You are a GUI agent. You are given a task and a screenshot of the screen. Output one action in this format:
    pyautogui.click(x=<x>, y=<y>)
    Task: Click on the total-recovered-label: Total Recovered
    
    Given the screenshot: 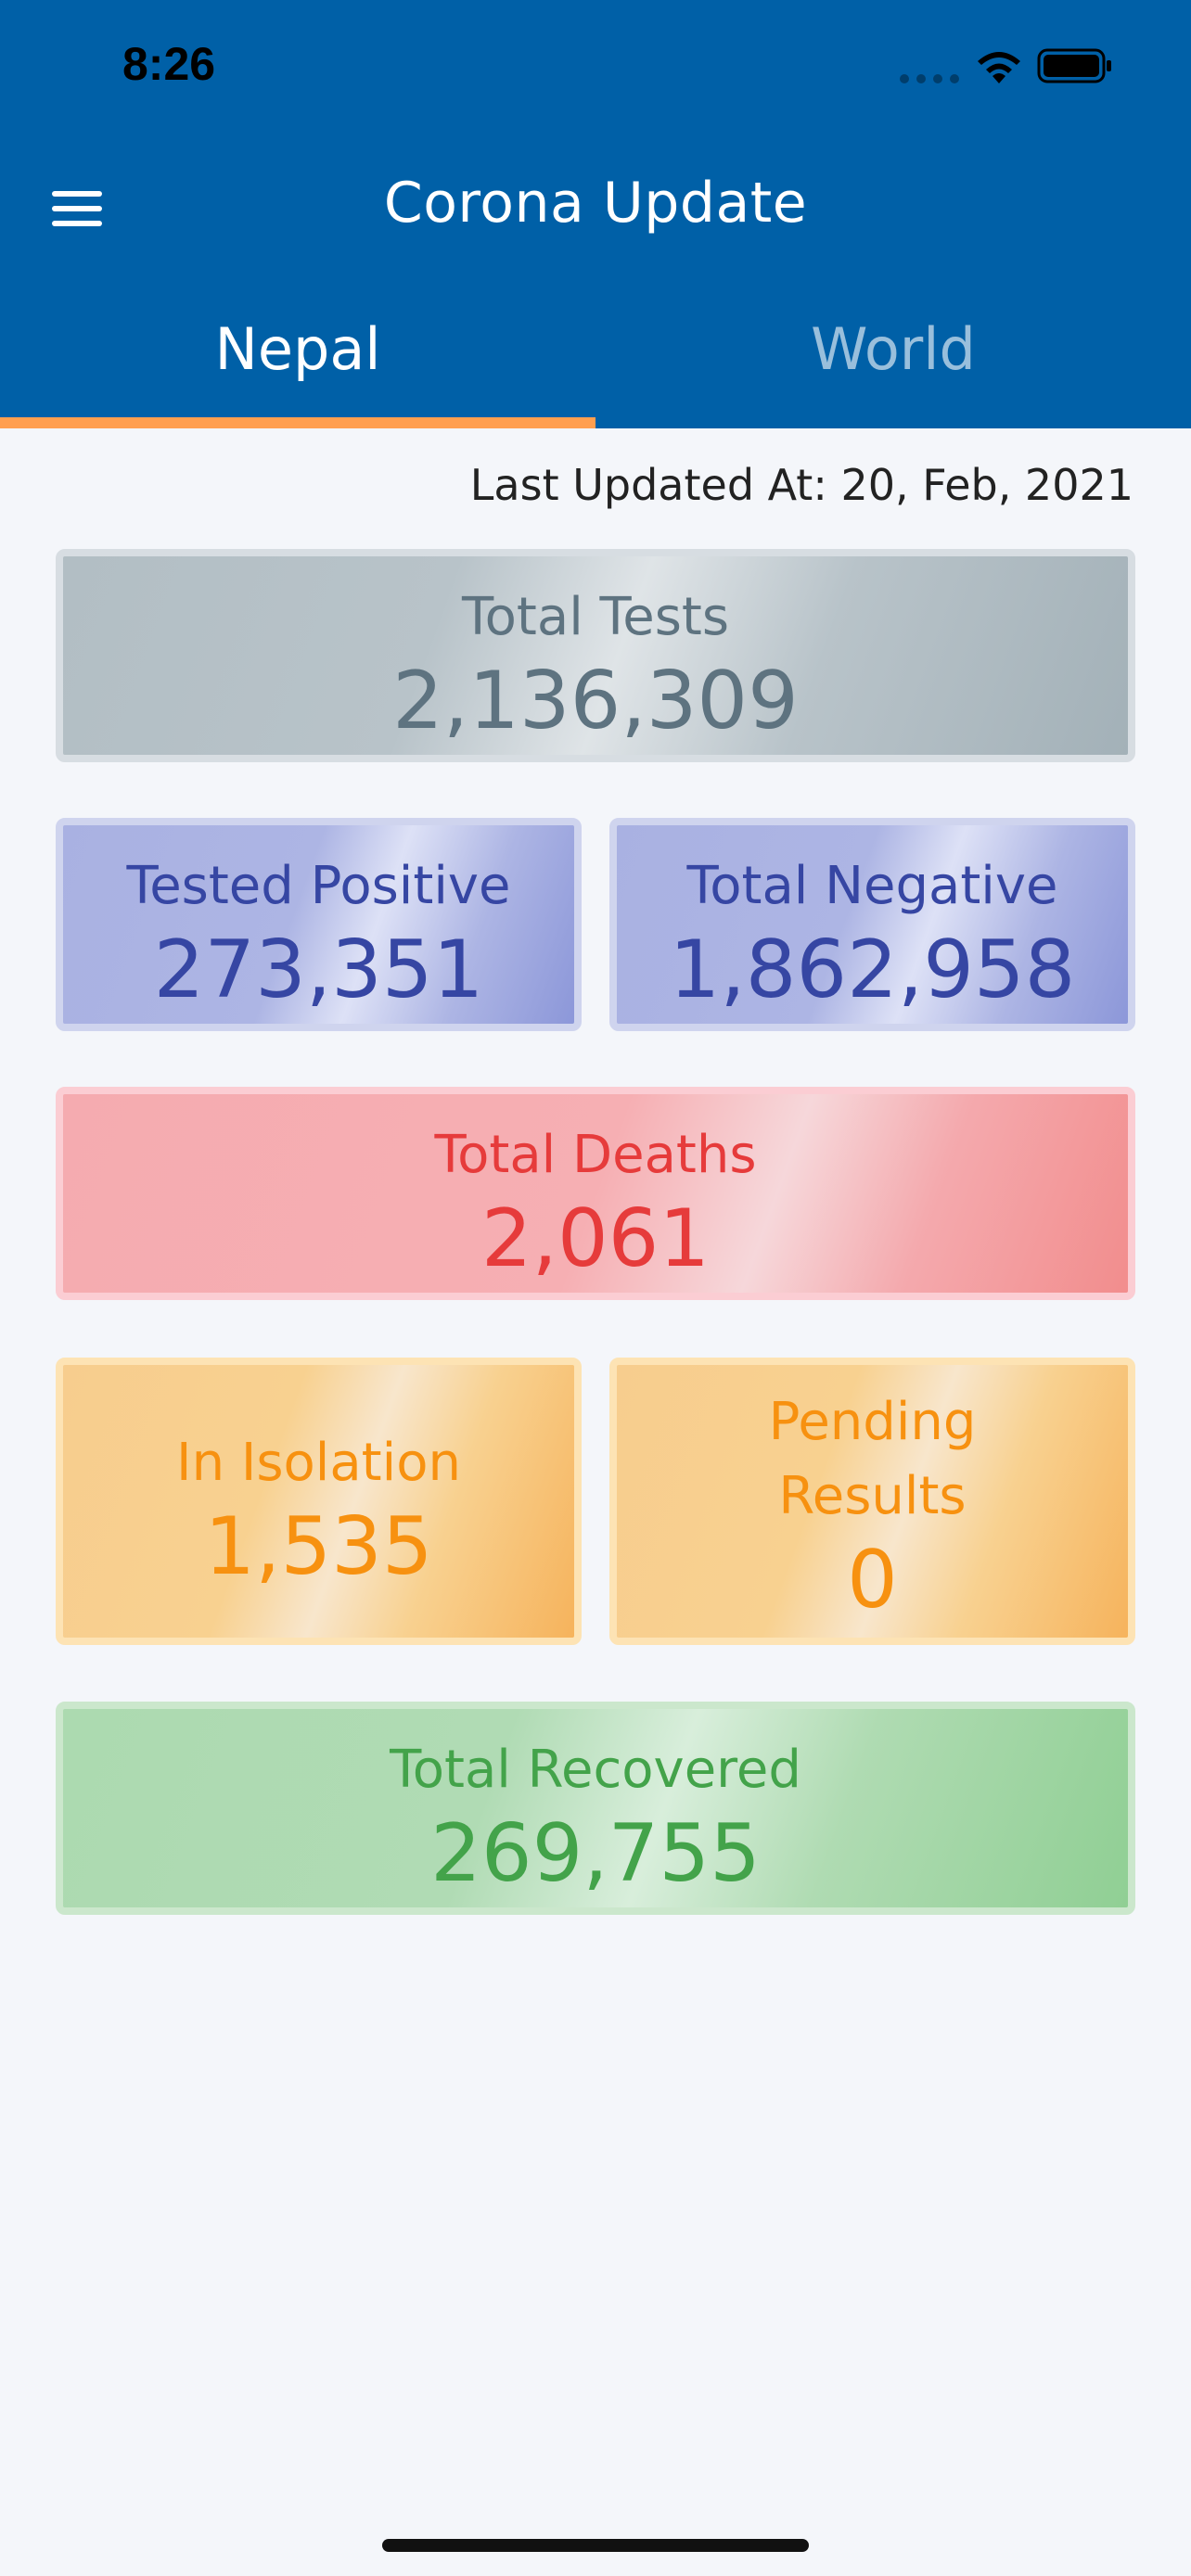 What is the action you would take?
    pyautogui.click(x=595, y=1770)
    